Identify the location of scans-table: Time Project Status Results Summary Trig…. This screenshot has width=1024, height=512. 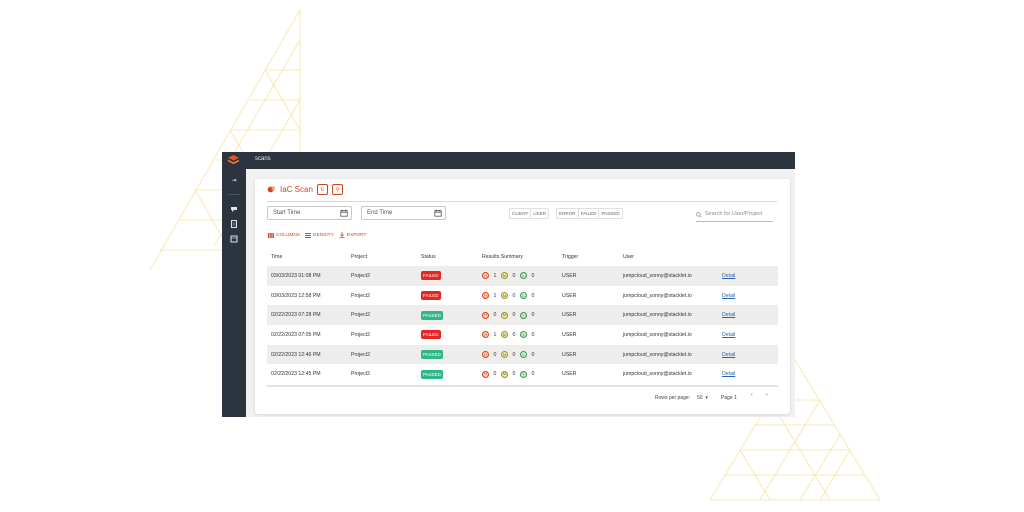
(522, 316).